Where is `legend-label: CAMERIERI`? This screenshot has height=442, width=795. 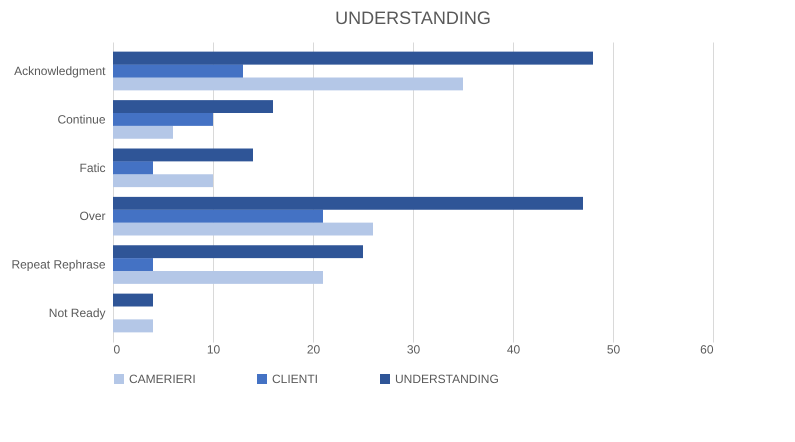 legend-label: CAMERIERI is located at coordinates (162, 379).